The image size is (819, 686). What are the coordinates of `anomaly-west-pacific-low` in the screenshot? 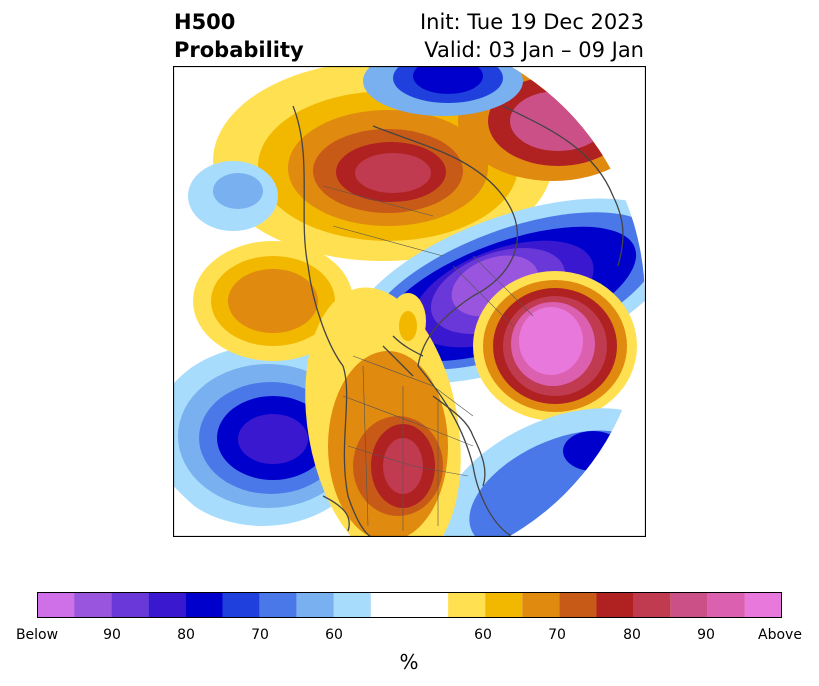 It's located at (233, 196).